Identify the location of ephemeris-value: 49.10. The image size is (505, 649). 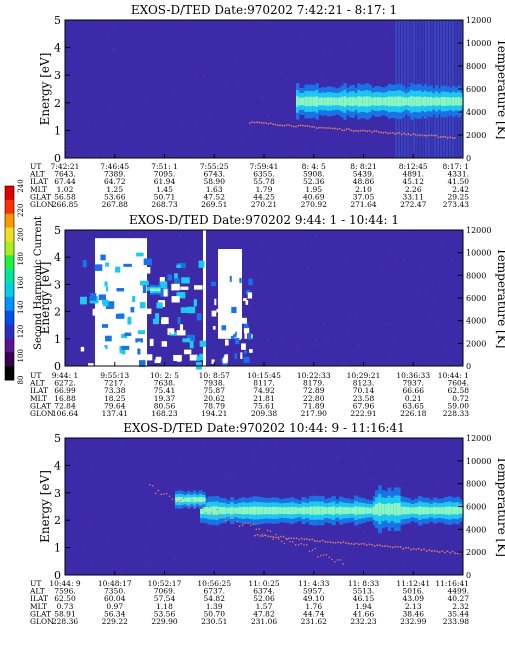
(314, 598).